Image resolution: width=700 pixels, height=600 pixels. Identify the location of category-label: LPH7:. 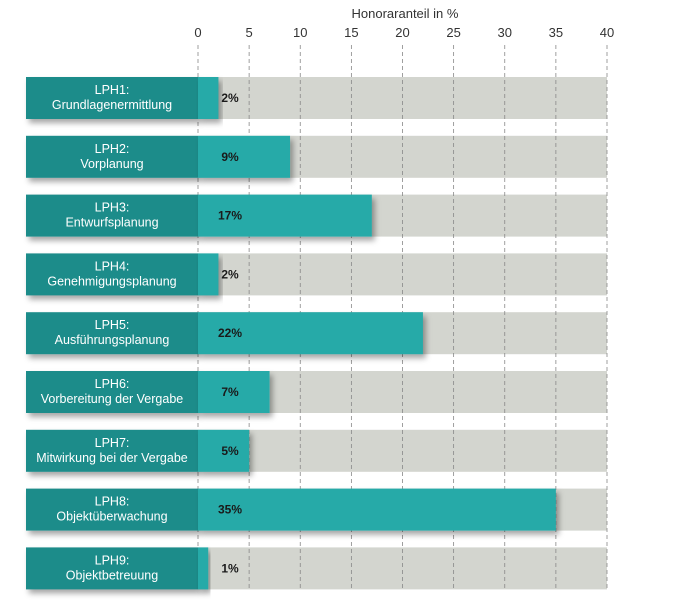
(112, 443).